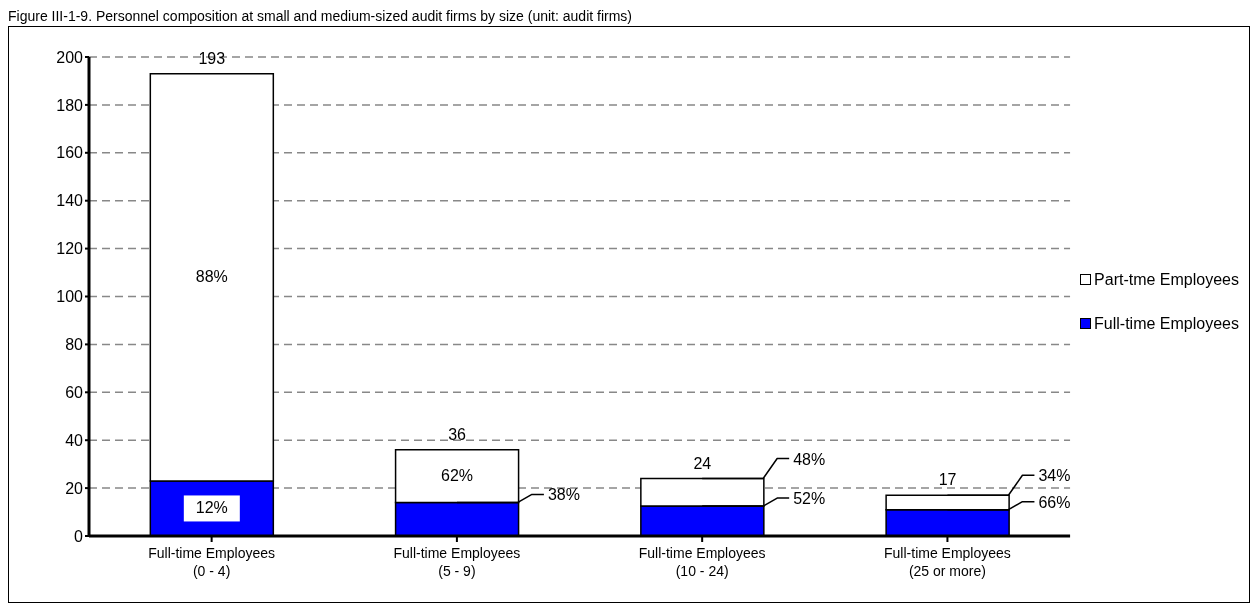 Image resolution: width=1260 pixels, height=615 pixels. What do you see at coordinates (70, 201) in the screenshot?
I see `y-tick-label: 140` at bounding box center [70, 201].